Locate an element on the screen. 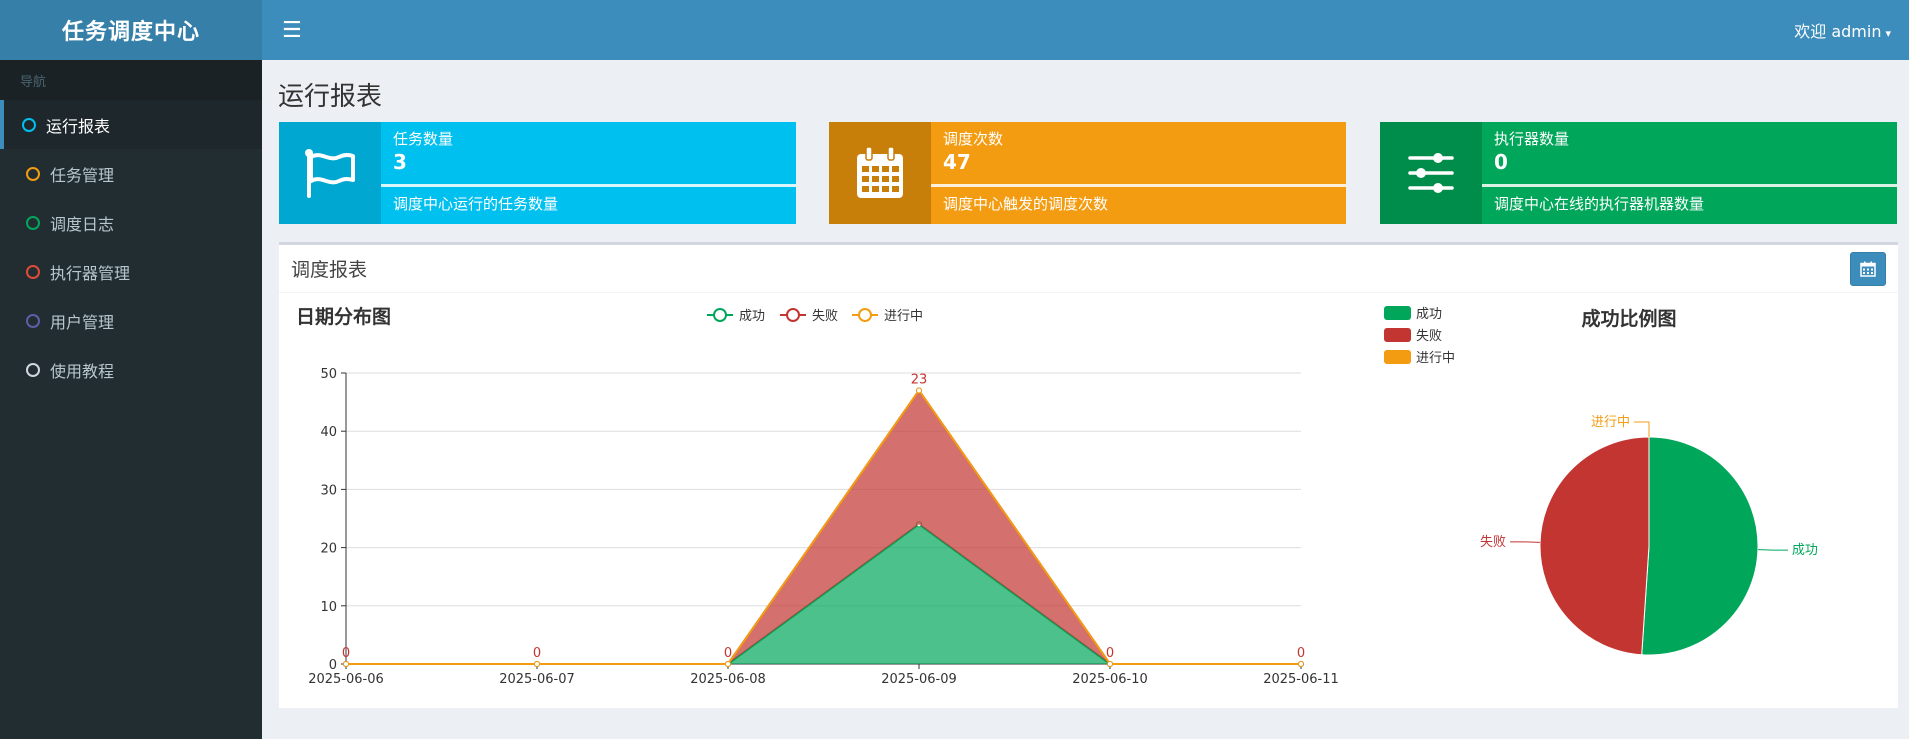  sidebar-item-label: 执行器管理 is located at coordinates (90, 273).